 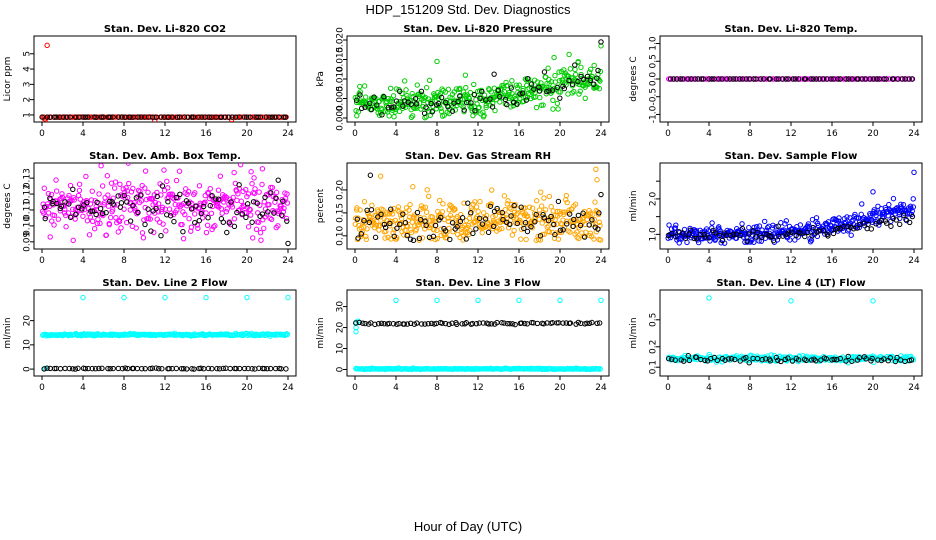 What do you see at coordinates (42, 388) in the screenshot?
I see `x-tick-label: 0` at bounding box center [42, 388].